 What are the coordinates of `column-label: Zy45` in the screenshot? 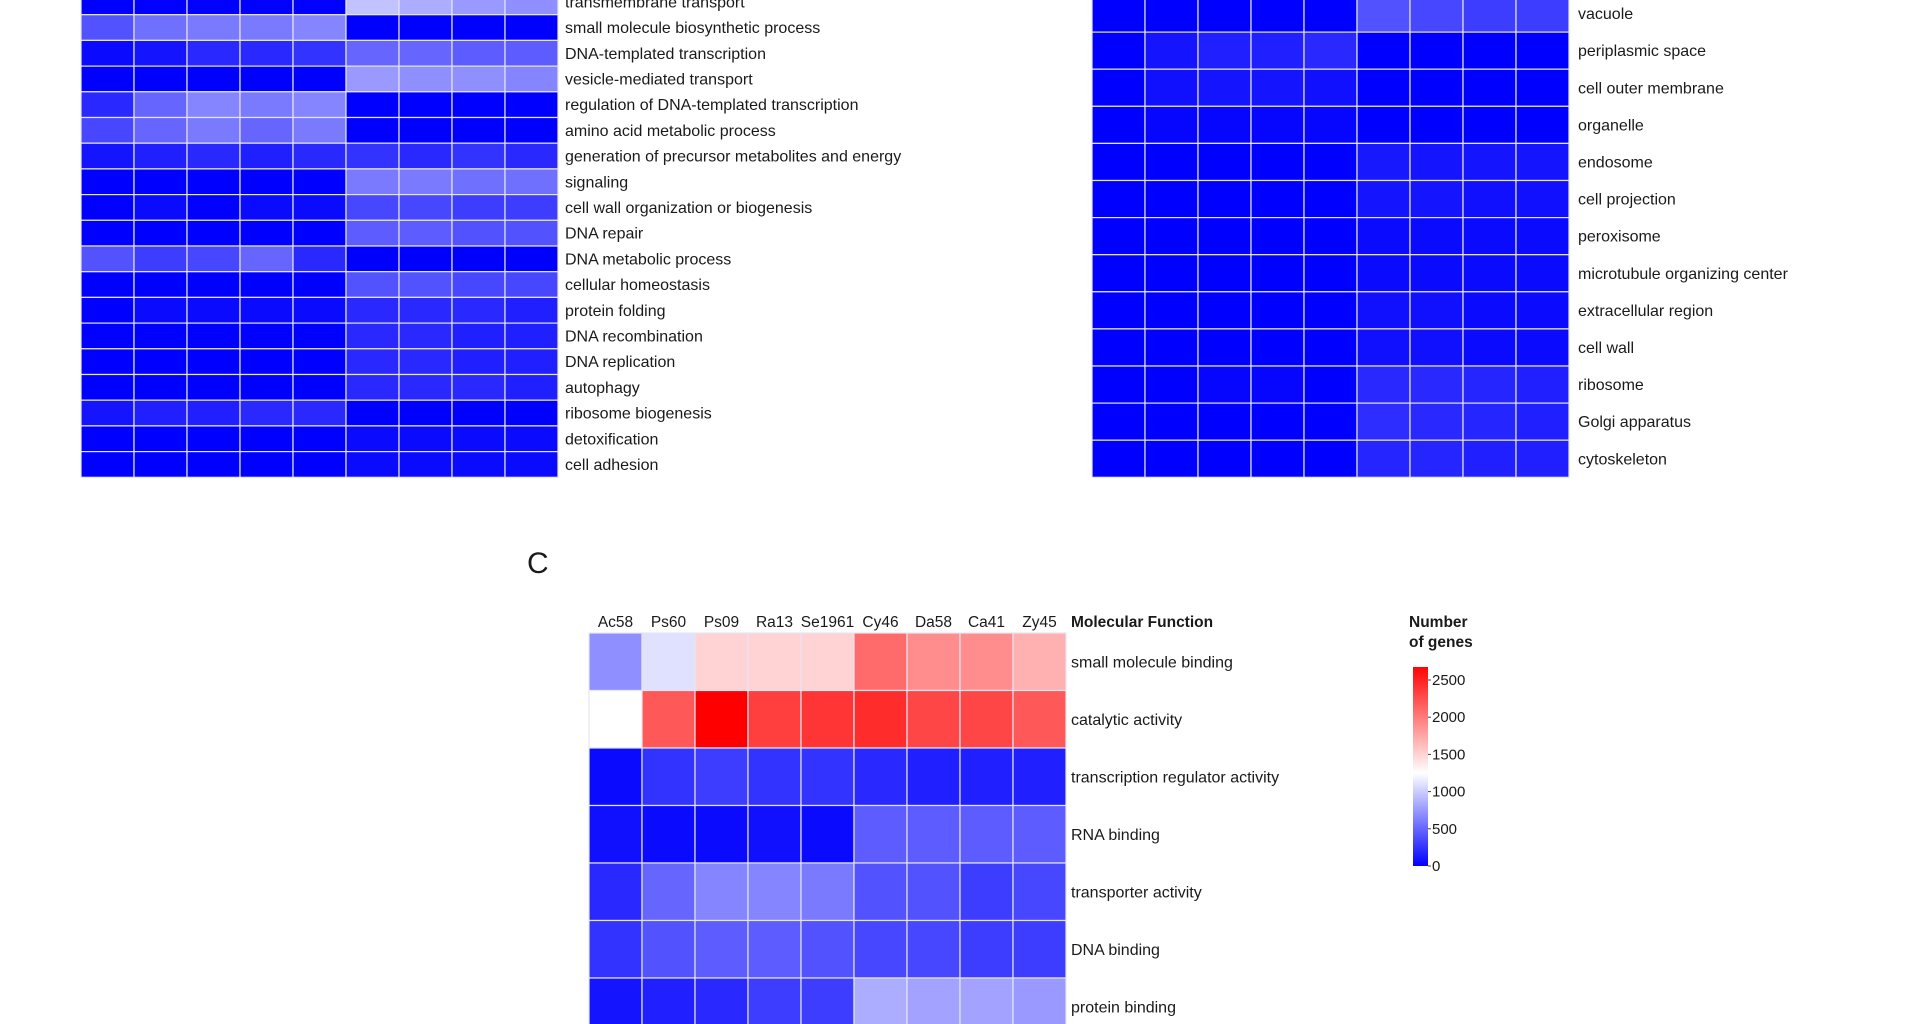 It's located at (1039, 622).